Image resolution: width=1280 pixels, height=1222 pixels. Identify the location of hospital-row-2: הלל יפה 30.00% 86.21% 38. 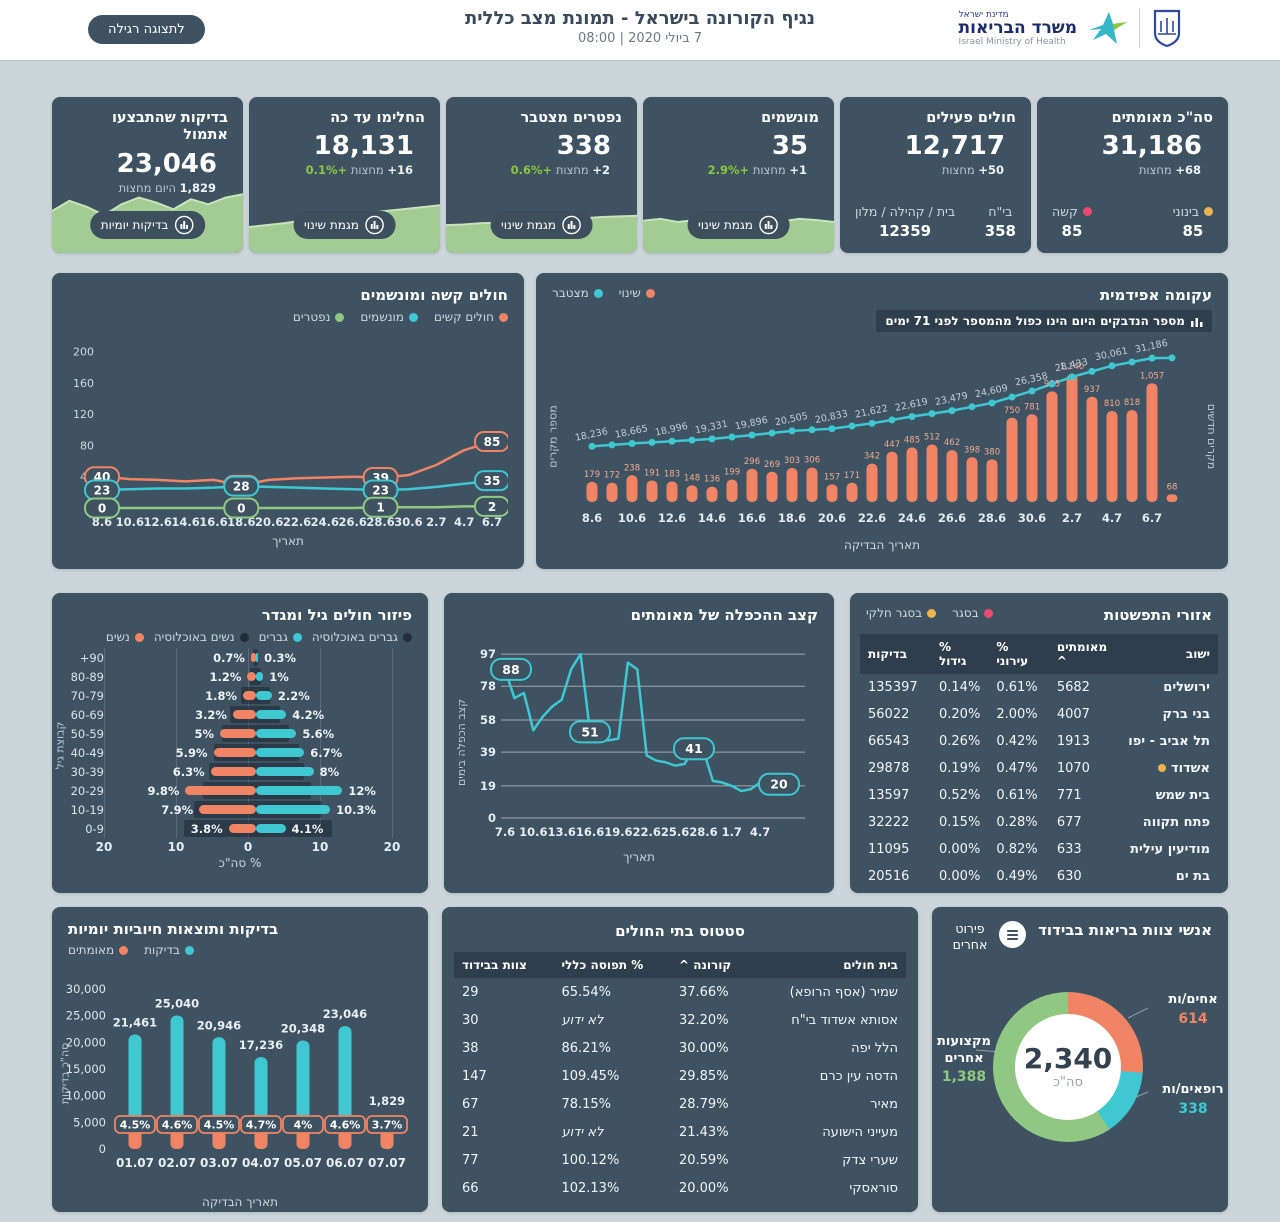
(680, 1048).